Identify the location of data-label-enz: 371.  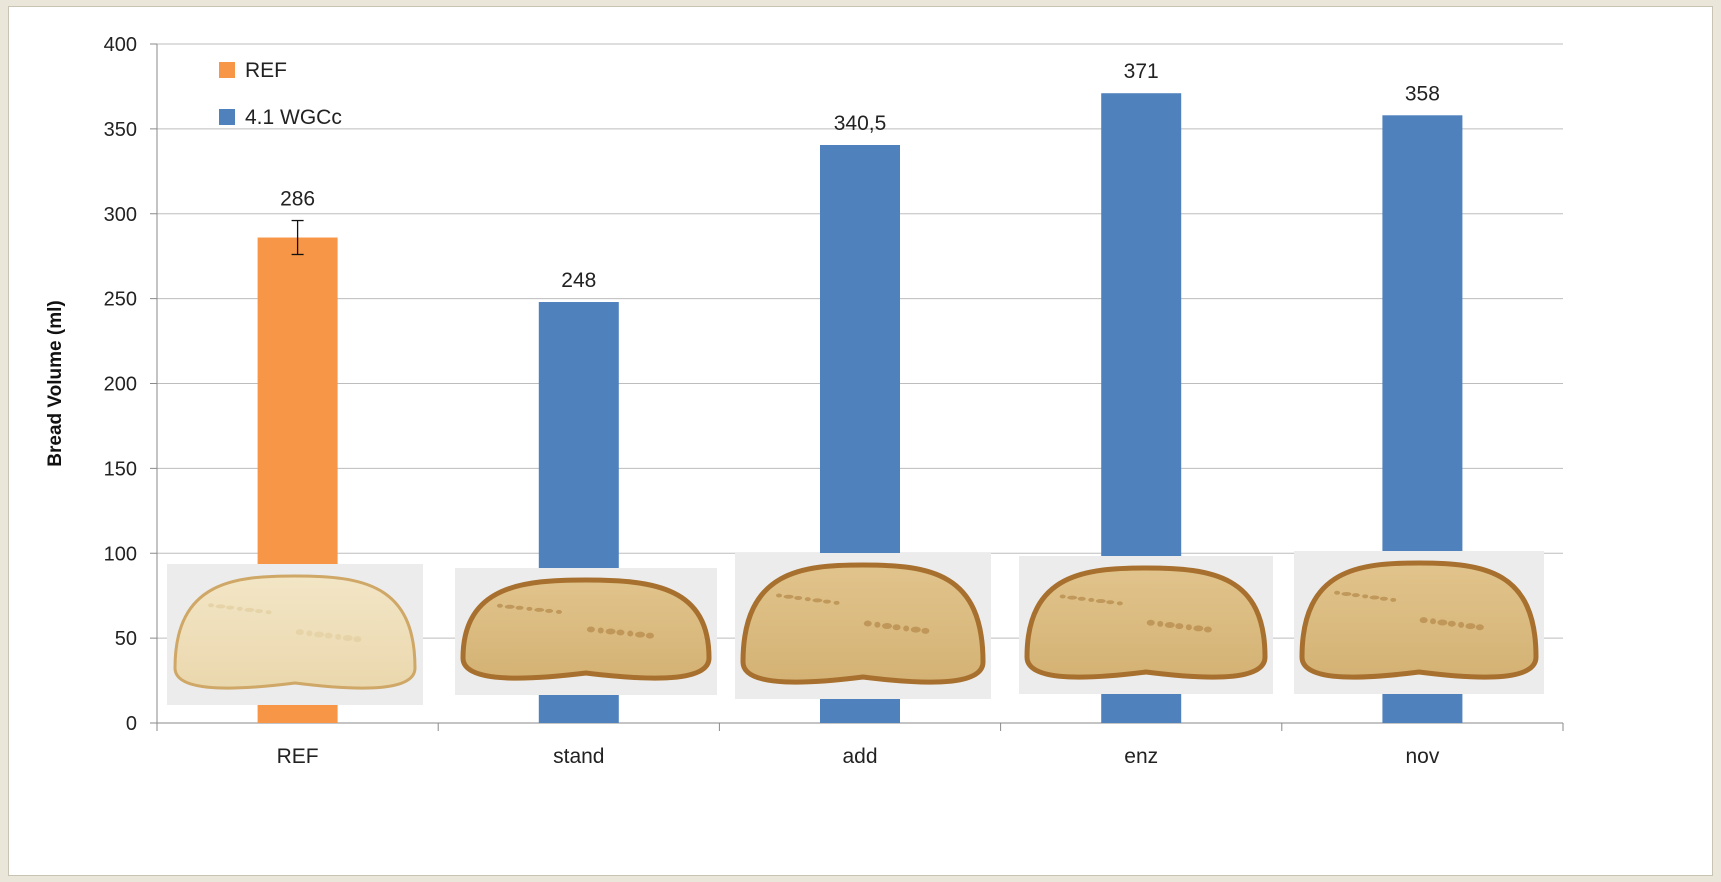
(1141, 71).